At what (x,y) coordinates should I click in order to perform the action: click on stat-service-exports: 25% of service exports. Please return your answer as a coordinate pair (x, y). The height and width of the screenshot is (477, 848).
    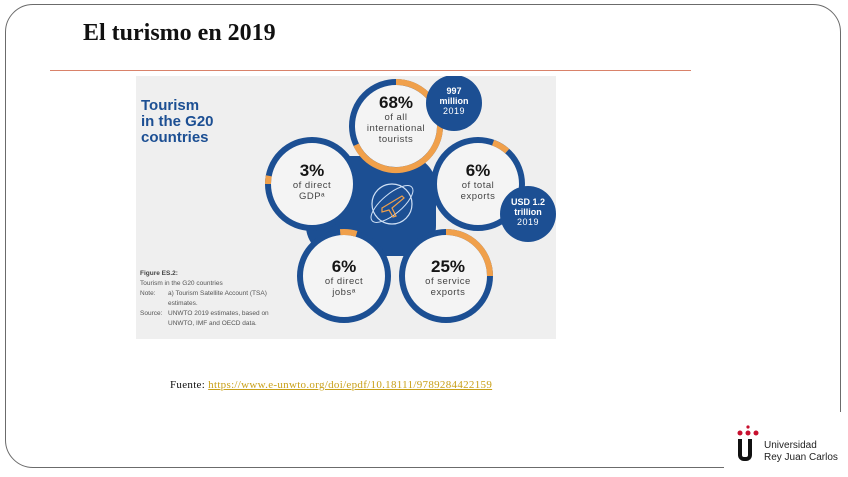
    Looking at the image, I should click on (448, 278).